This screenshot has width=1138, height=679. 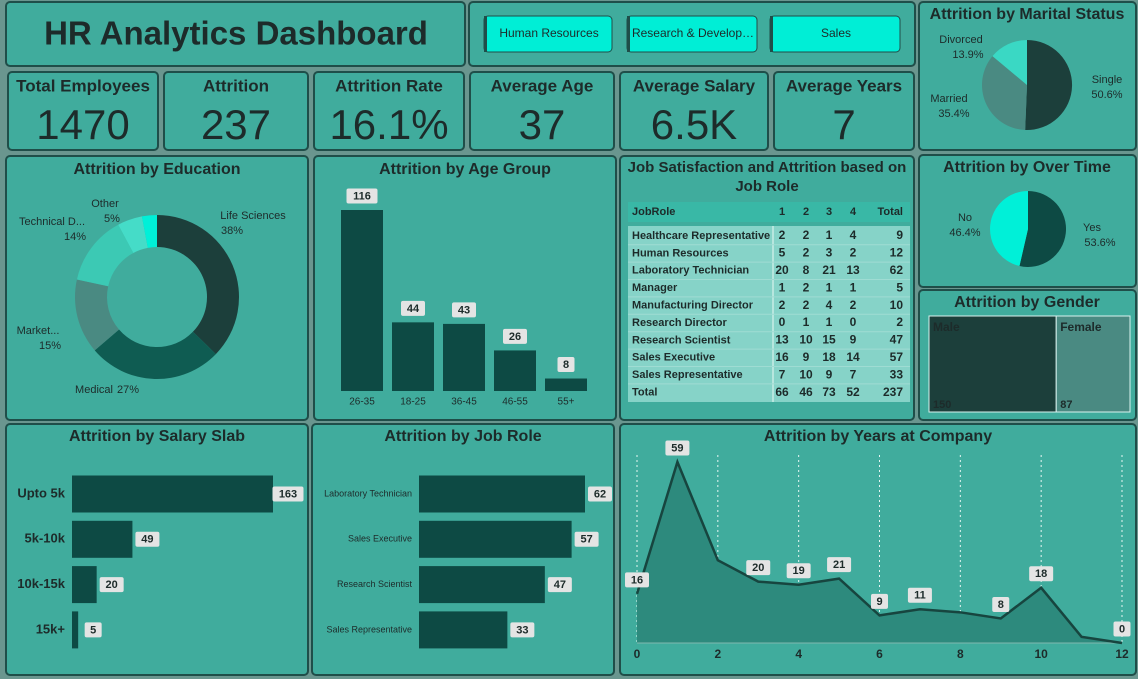 I want to click on slice-value: 50.6%, so click(x=1106, y=95).